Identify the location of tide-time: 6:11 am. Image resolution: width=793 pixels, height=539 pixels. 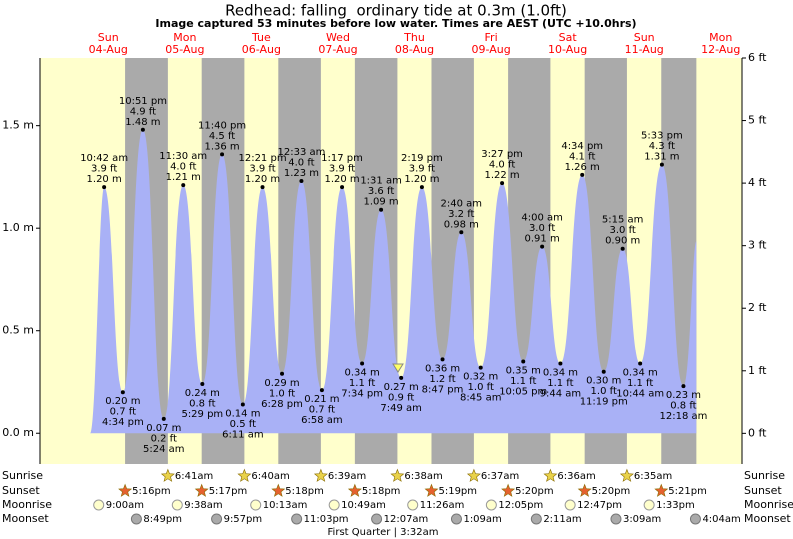
(243, 435).